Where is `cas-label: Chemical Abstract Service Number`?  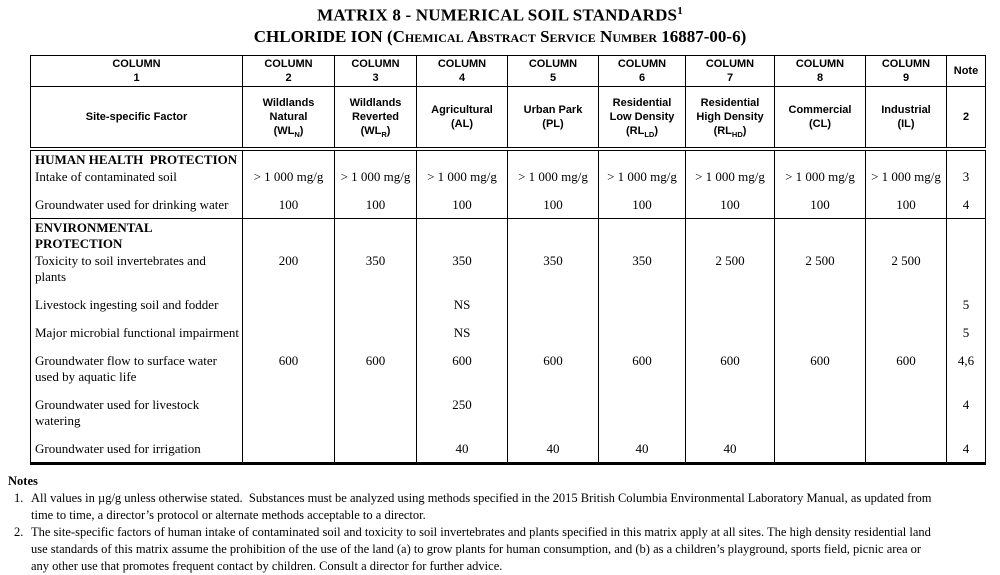 cas-label: Chemical Abstract Service Number is located at coordinates (524, 36).